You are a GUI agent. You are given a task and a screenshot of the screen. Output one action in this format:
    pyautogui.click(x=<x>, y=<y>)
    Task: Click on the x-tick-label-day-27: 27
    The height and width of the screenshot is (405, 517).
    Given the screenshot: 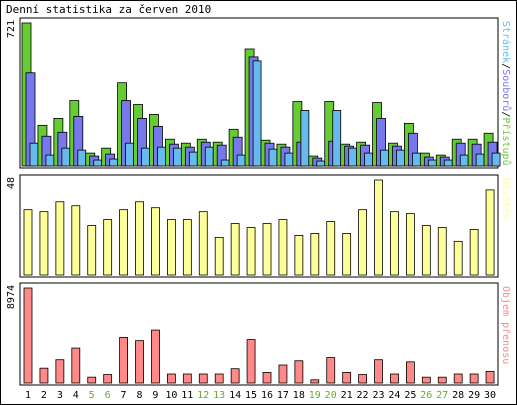 What is the action you would take?
    pyautogui.click(x=442, y=395)
    